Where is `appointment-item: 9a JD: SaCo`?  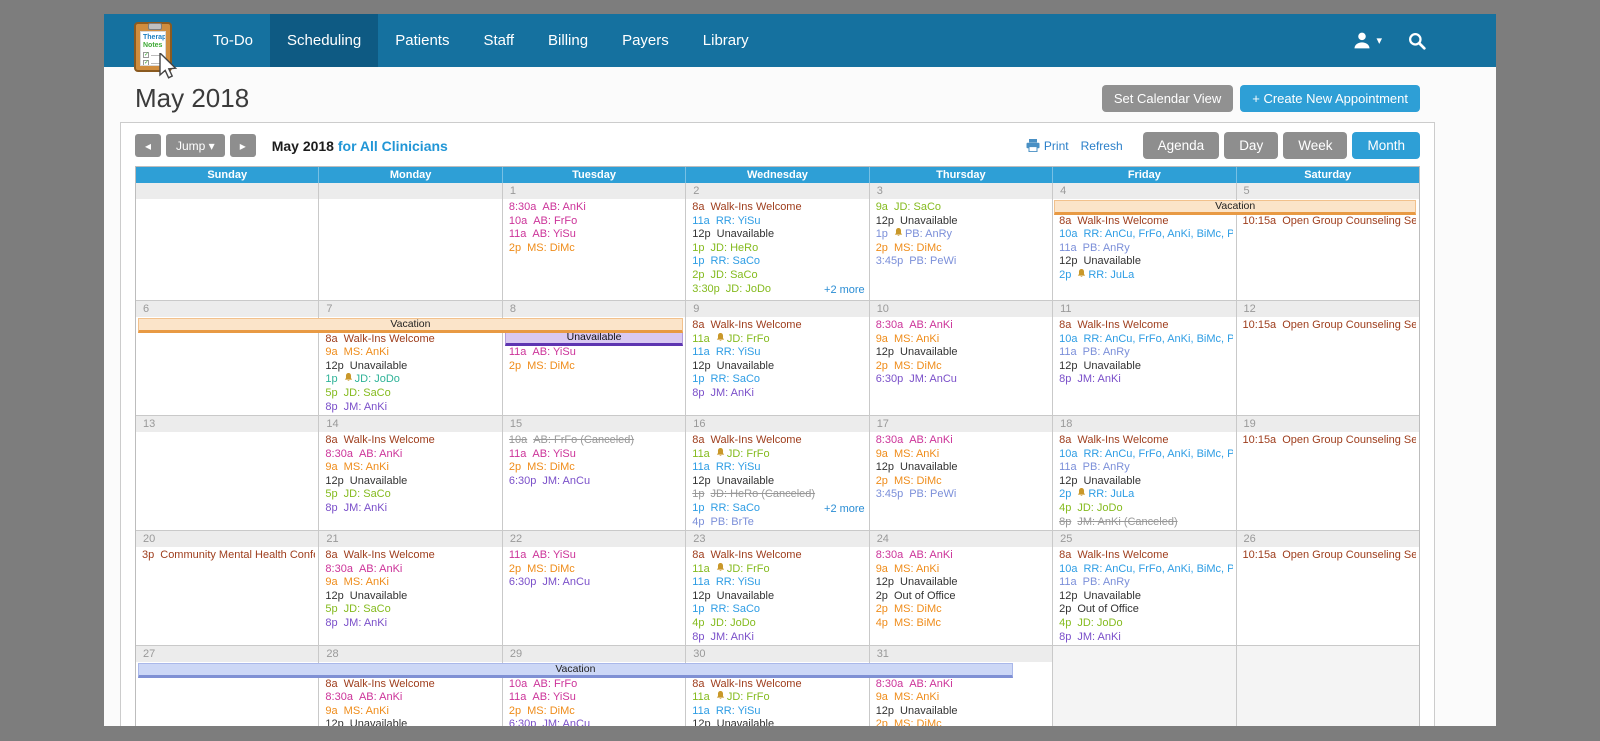 appointment-item: 9a JD: SaCo is located at coordinates (908, 207).